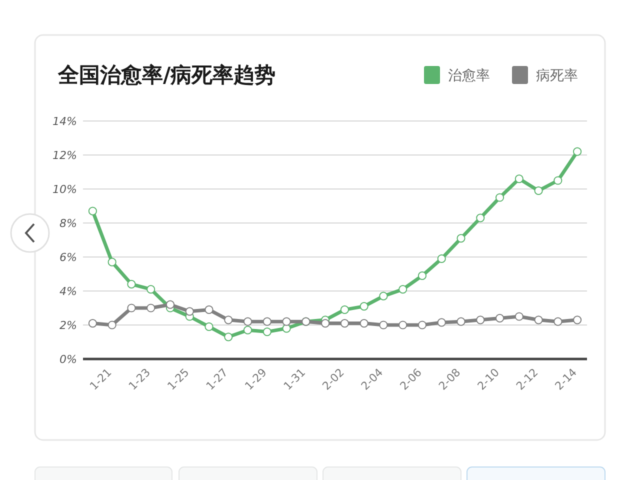  Describe the element at coordinates (64, 155) in the screenshot. I see `y-tick-label: 12%` at that location.